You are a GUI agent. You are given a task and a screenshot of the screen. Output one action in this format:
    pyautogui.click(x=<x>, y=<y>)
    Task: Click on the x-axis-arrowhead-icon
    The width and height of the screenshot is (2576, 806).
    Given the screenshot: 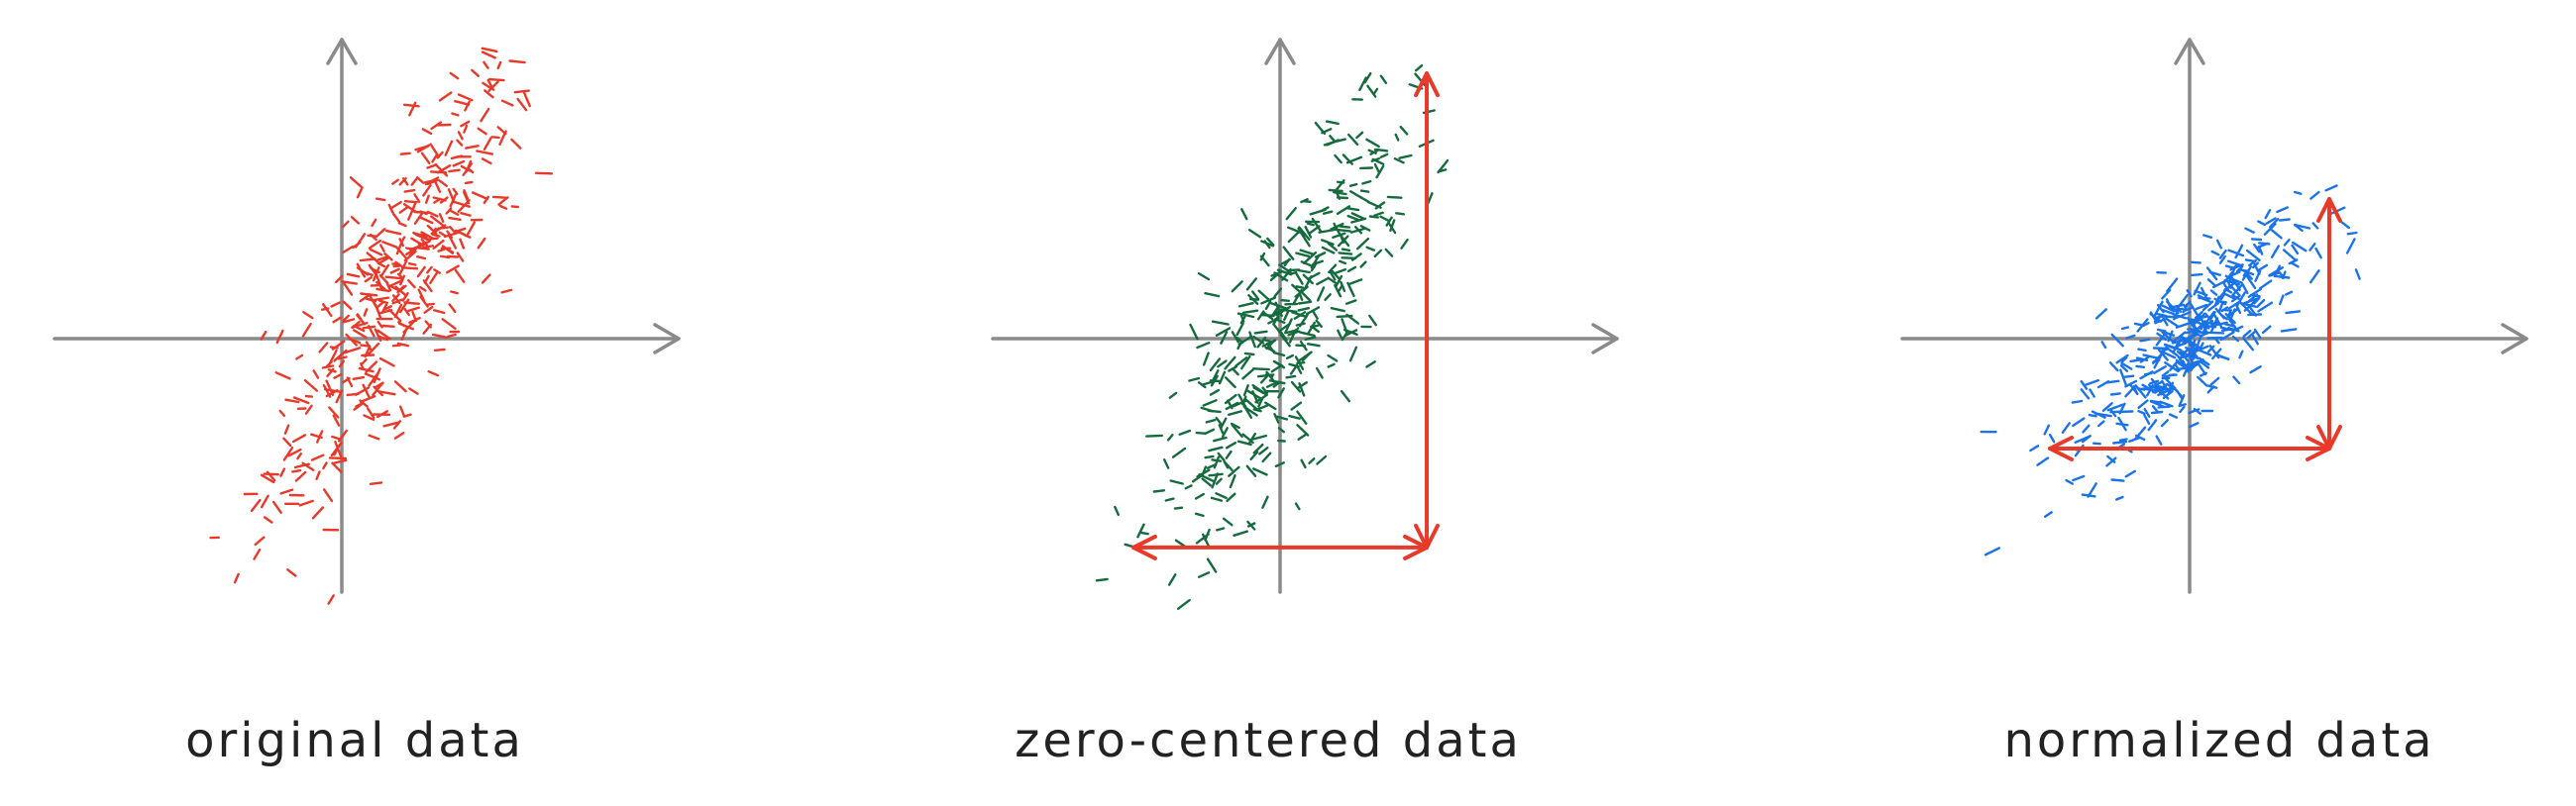 What is the action you would take?
    pyautogui.click(x=2514, y=339)
    